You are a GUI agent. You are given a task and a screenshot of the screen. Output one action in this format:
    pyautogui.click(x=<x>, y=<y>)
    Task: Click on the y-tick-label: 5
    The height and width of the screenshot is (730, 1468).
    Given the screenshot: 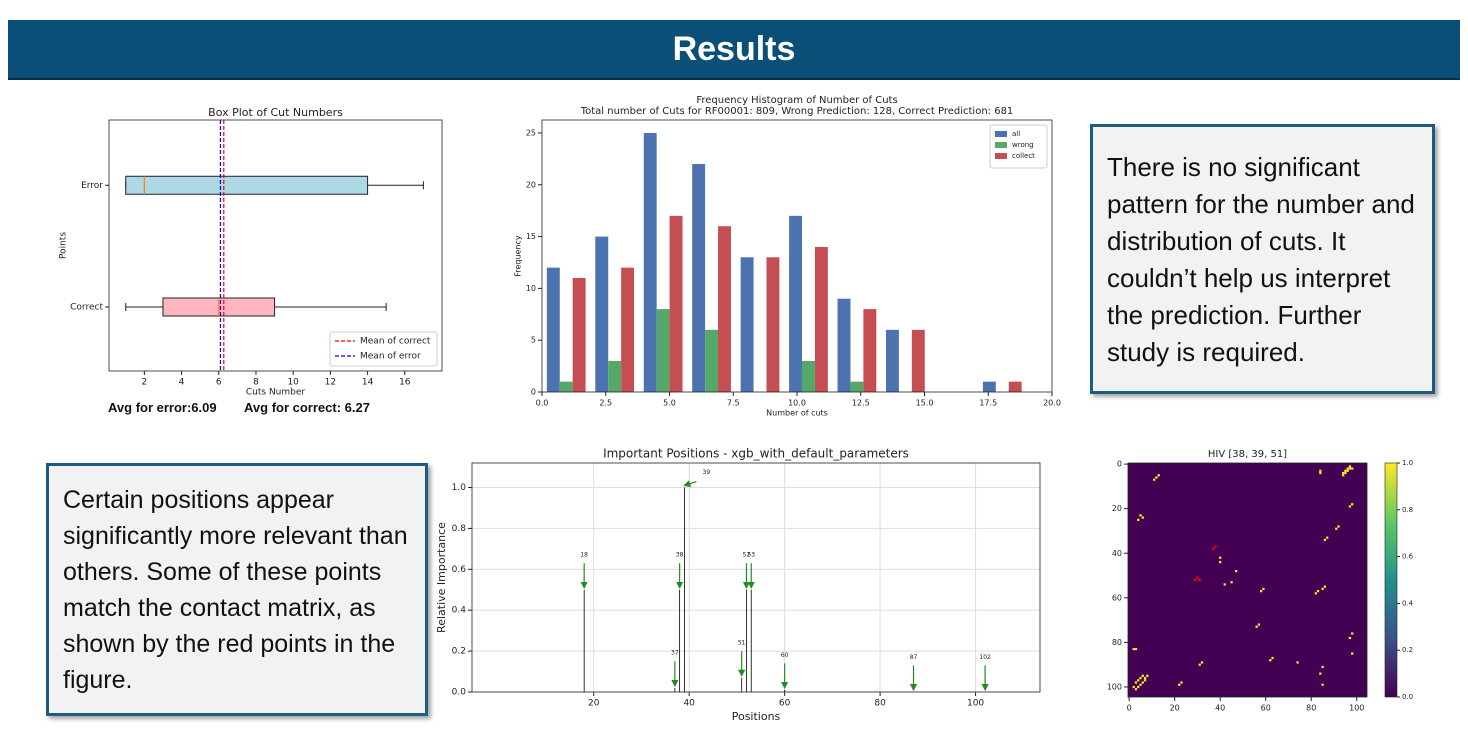 What is the action you would take?
    pyautogui.click(x=533, y=340)
    